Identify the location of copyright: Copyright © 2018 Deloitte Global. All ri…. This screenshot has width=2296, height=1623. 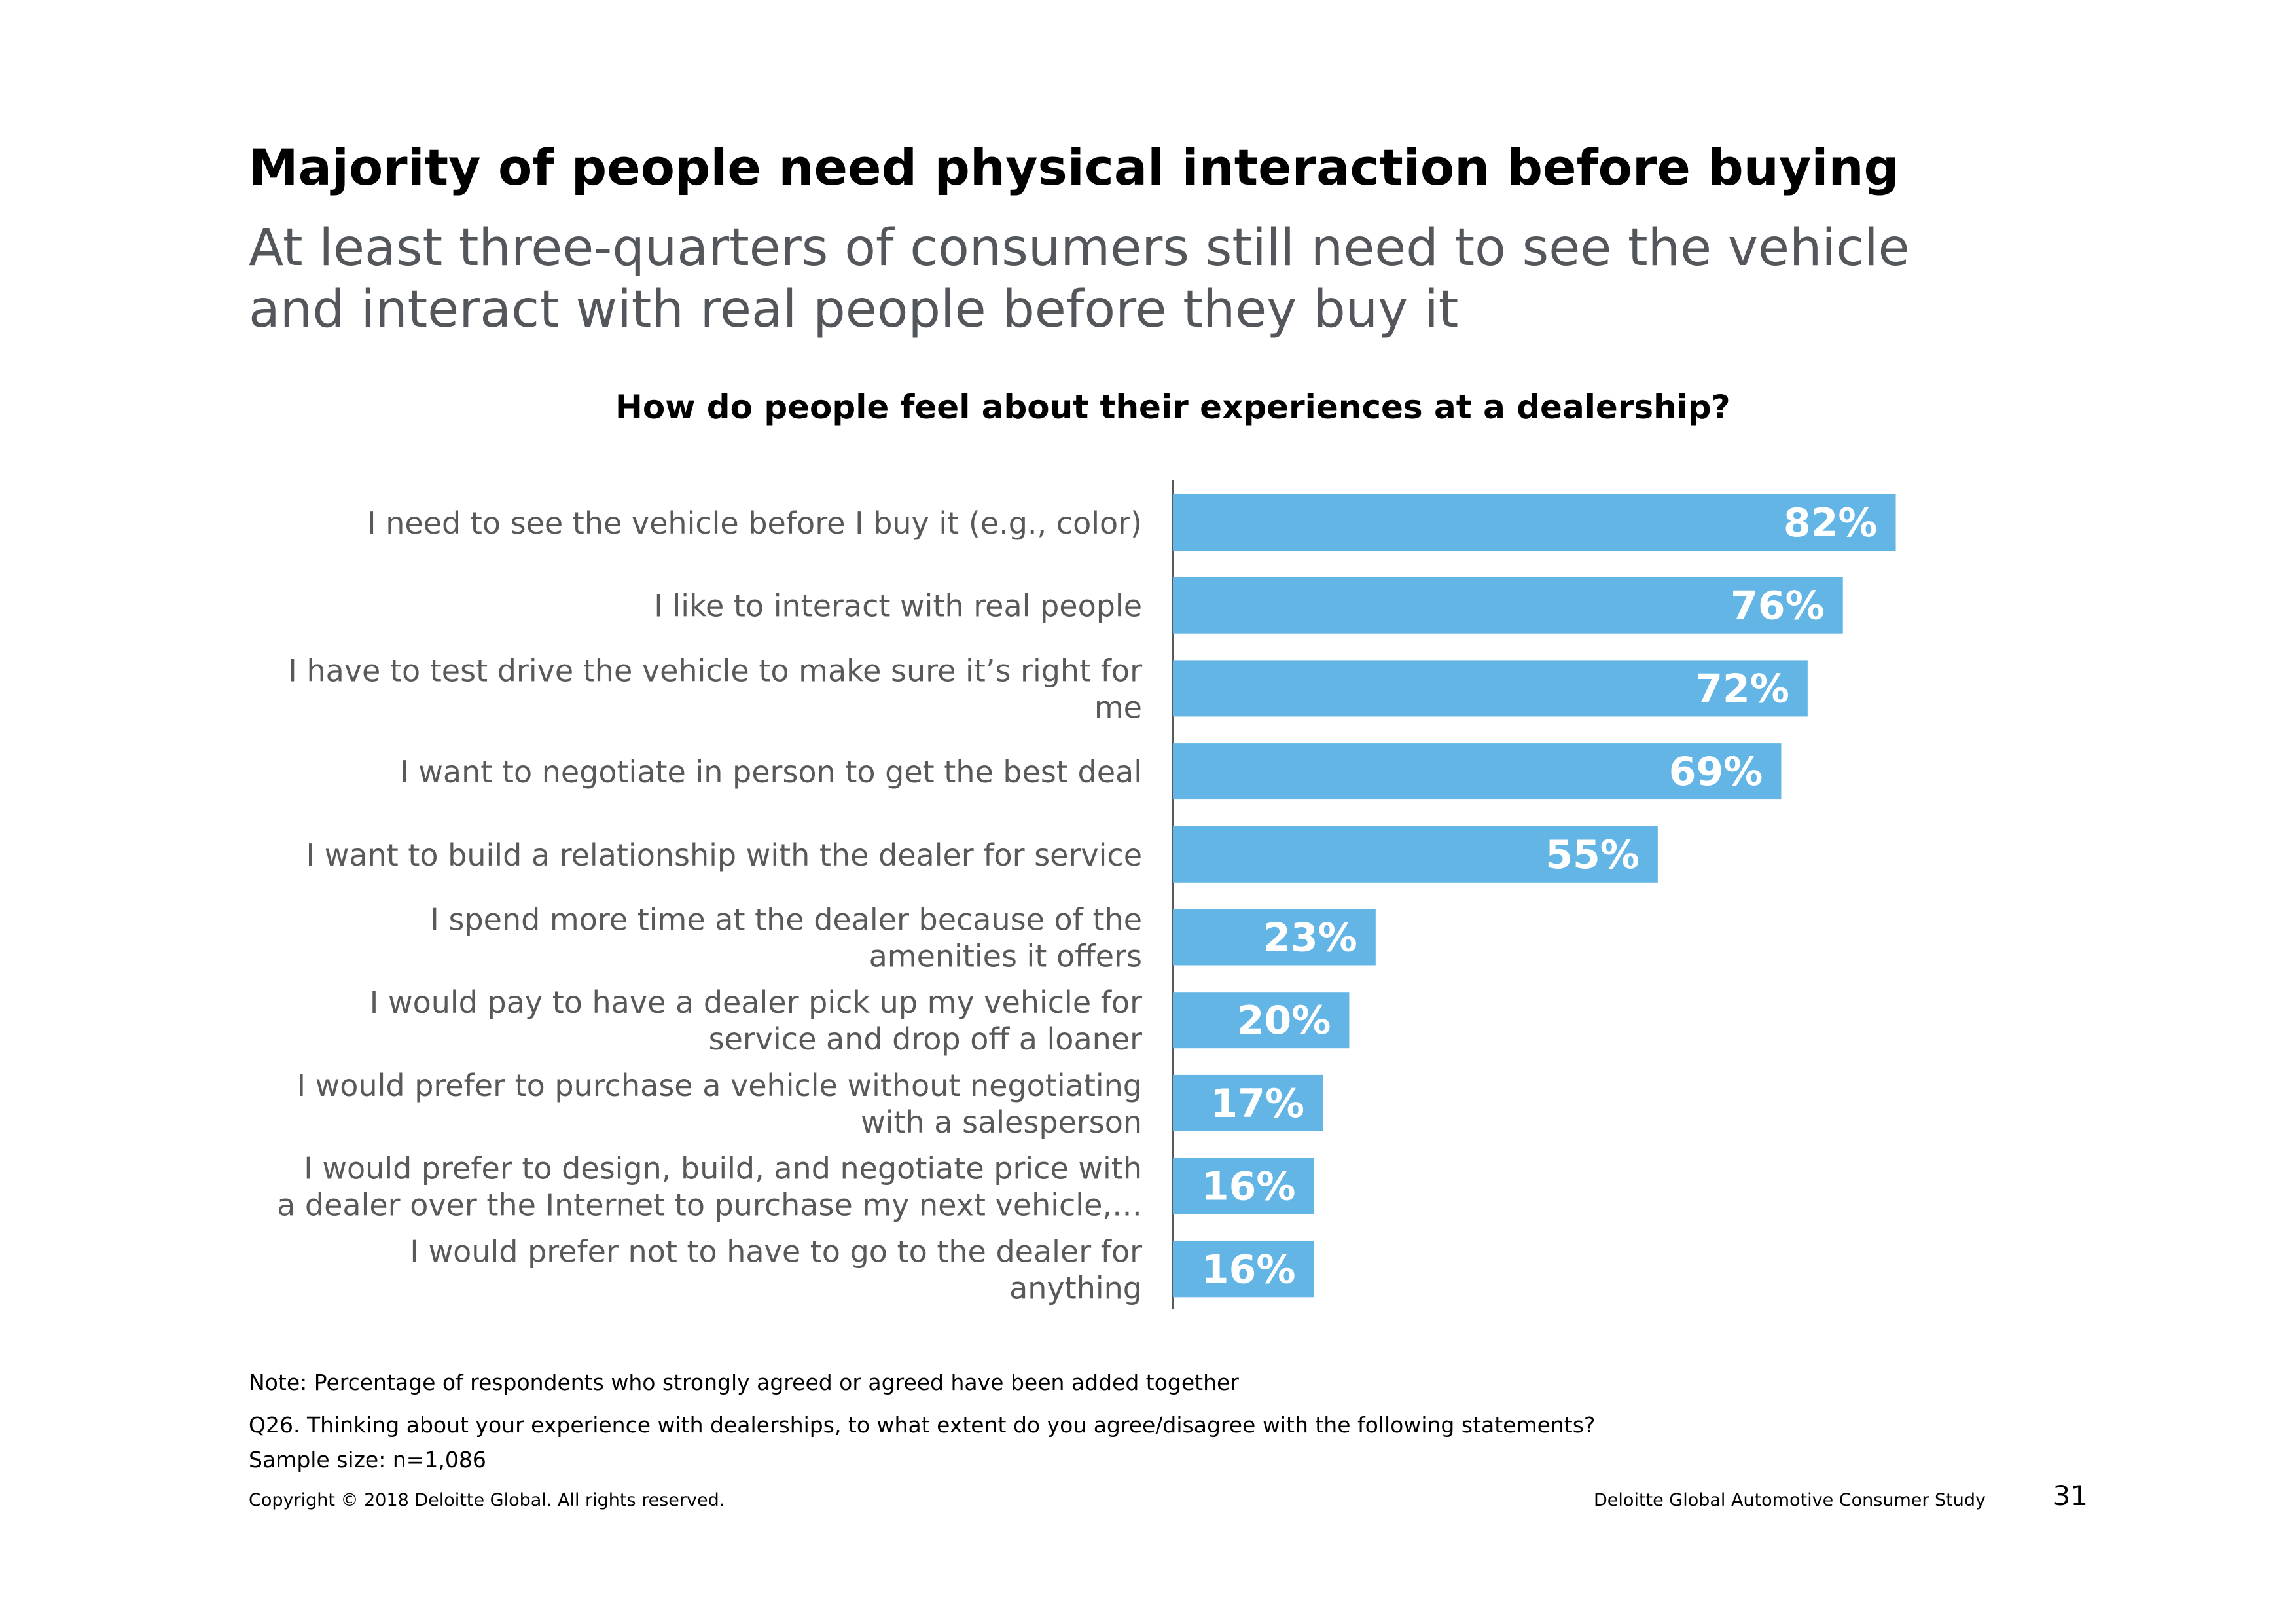
(487, 1500).